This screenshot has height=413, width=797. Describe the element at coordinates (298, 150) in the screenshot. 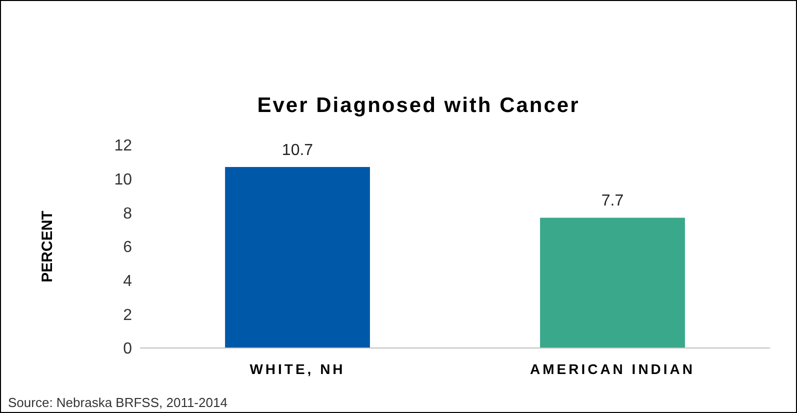

I see `data-label: 10.7` at that location.